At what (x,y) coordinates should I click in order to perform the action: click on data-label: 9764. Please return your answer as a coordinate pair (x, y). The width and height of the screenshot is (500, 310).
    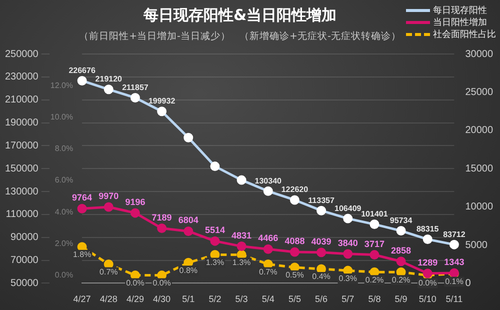
    Looking at the image, I should click on (82, 197).